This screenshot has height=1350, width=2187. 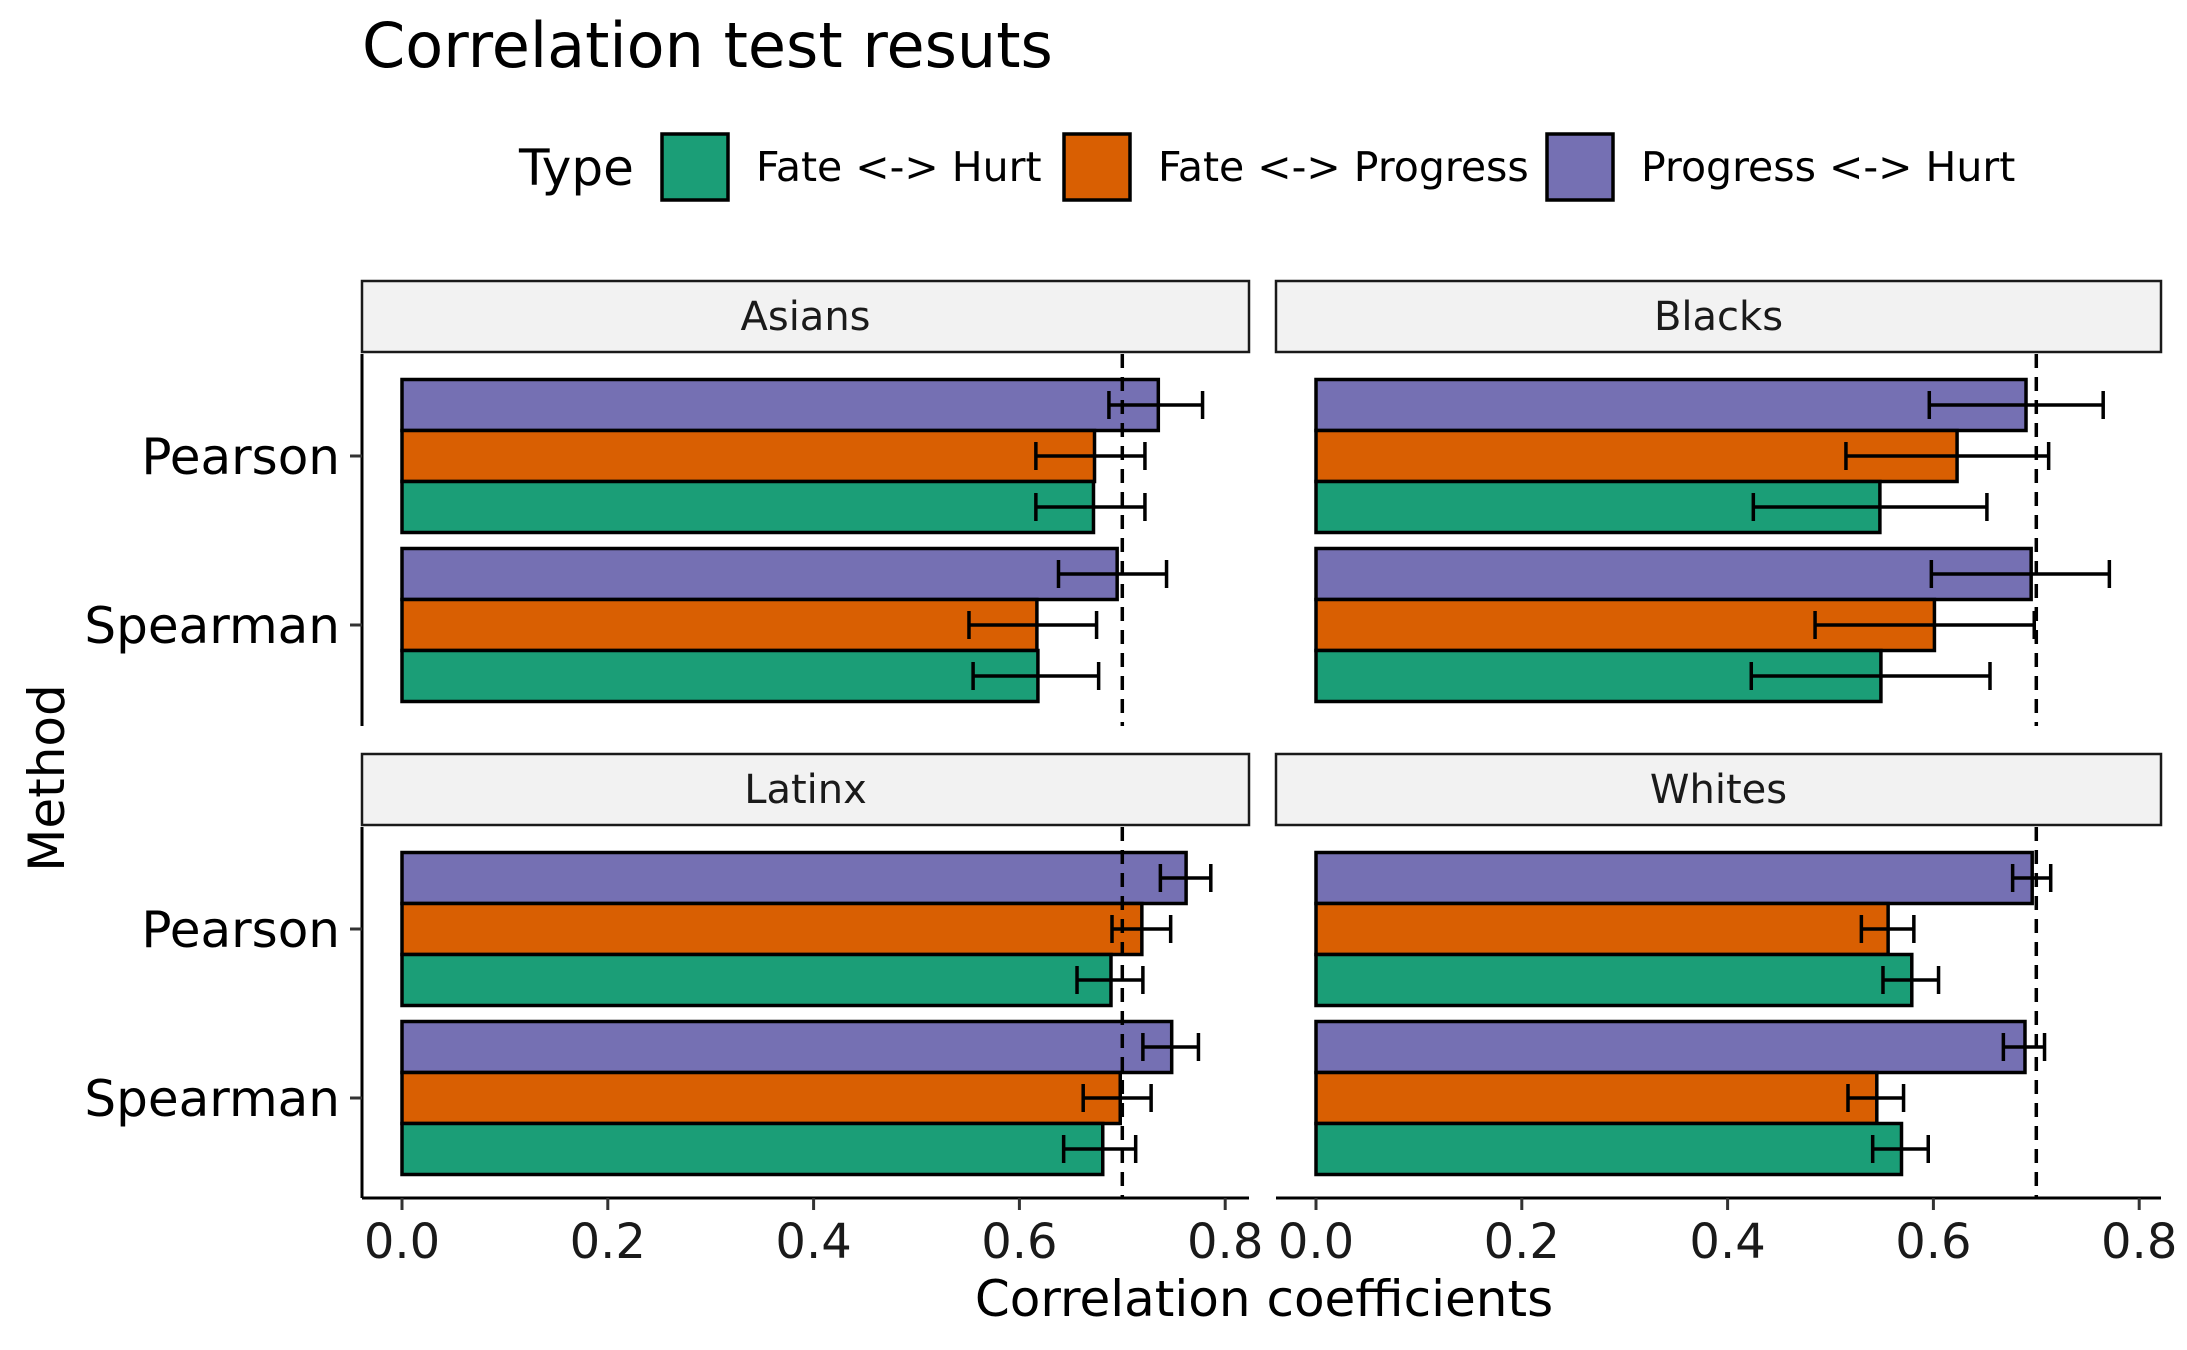 What do you see at coordinates (1828, 167) in the screenshot?
I see `legend-label-progress-hurt: Progress <-> Hurt` at bounding box center [1828, 167].